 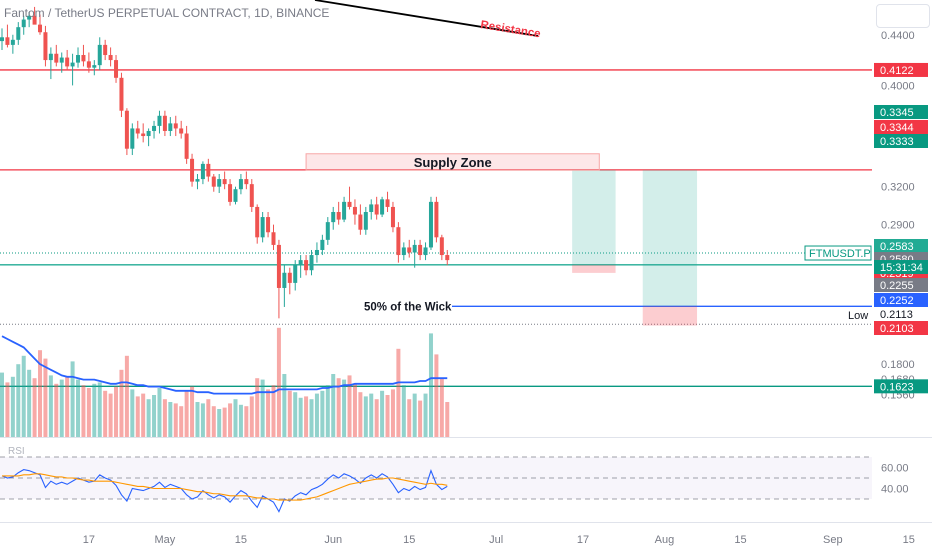 What do you see at coordinates (895, 469) in the screenshot?
I see `rsi-tick-label: 60.00` at bounding box center [895, 469].